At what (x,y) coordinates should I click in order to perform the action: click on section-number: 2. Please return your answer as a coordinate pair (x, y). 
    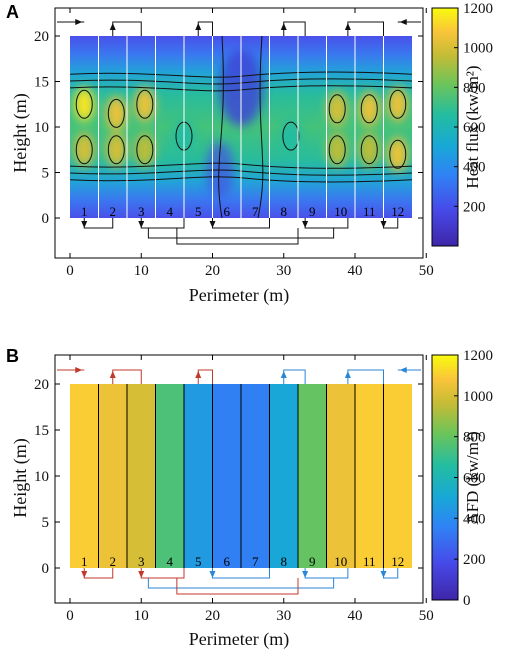
    Looking at the image, I should click on (113, 211).